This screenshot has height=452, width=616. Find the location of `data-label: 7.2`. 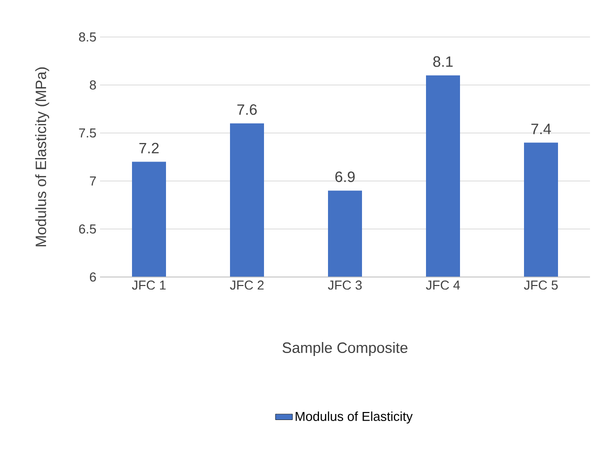

data-label: 7.2 is located at coordinates (149, 148).